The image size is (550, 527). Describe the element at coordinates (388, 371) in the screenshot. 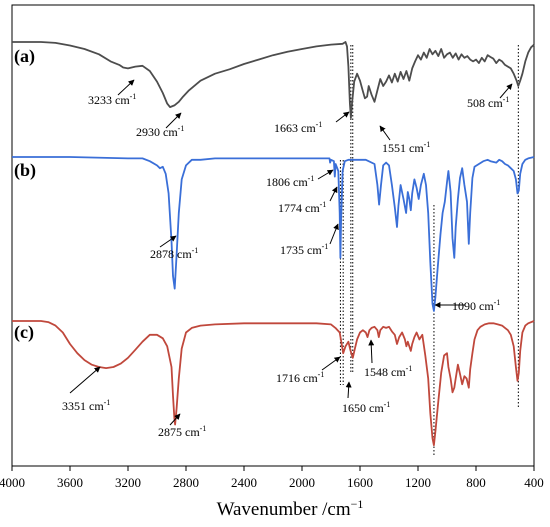

I see `peak-label: 1548 cm-1` at that location.